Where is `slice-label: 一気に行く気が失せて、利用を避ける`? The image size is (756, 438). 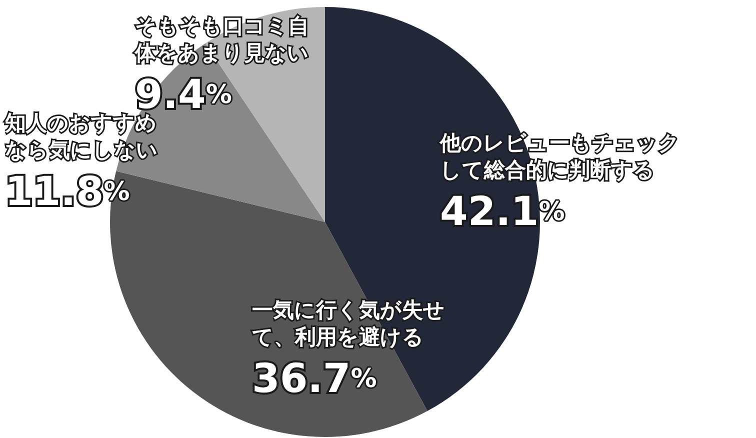
slice-label: 一気に行く気が失せて、利用を避ける is located at coordinates (348, 324).